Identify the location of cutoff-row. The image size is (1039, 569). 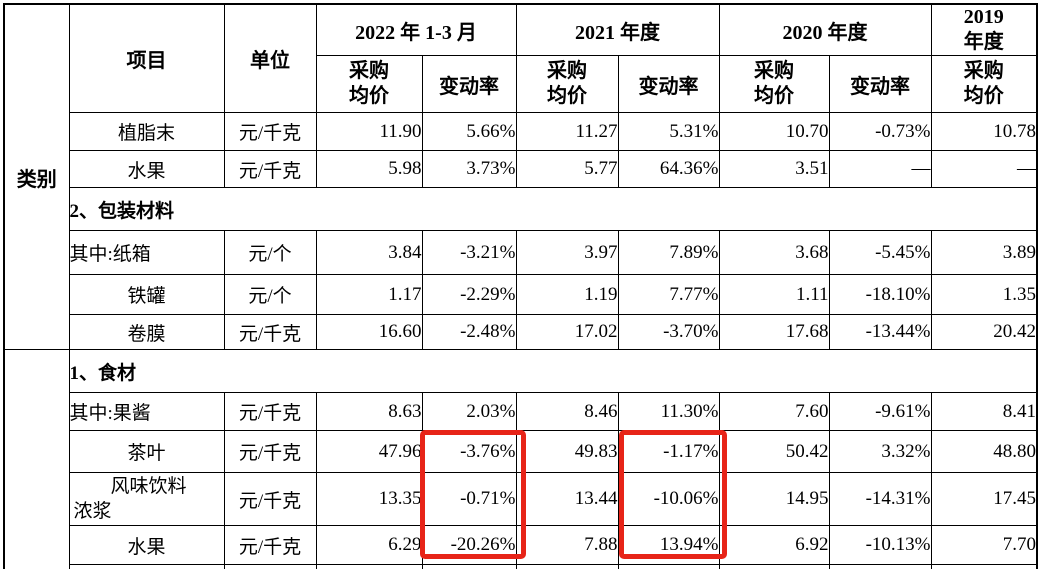
(521, 566).